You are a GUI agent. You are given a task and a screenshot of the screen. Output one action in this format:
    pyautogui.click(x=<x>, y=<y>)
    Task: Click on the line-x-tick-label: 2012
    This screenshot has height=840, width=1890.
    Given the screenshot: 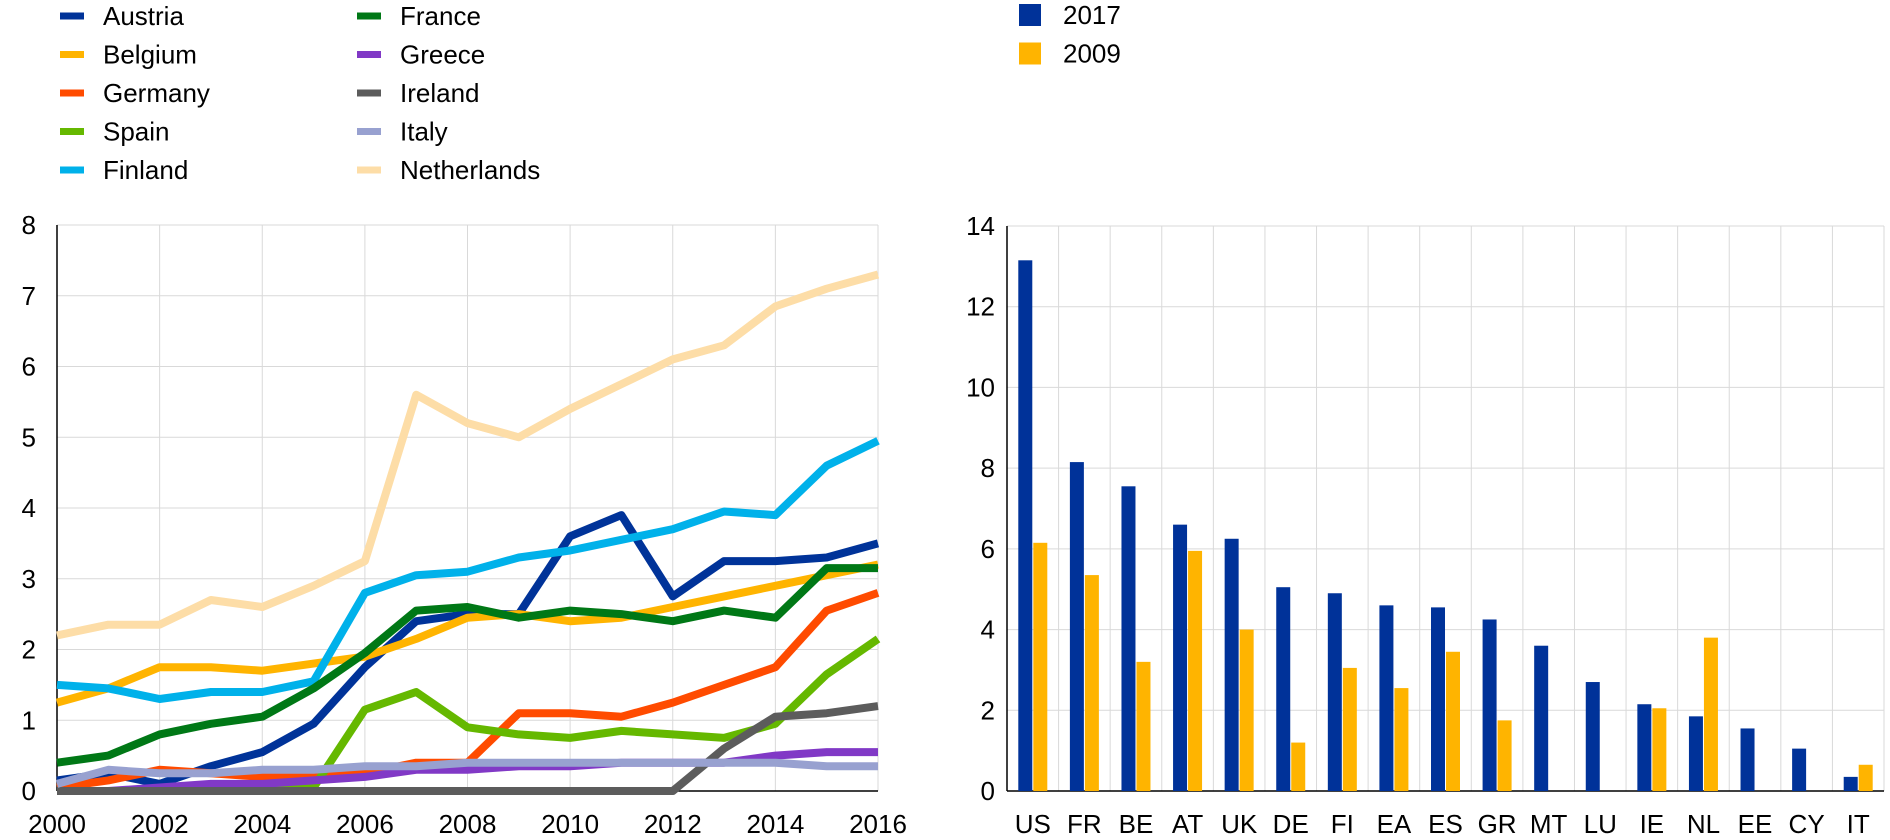 What is the action you would take?
    pyautogui.click(x=673, y=824)
    